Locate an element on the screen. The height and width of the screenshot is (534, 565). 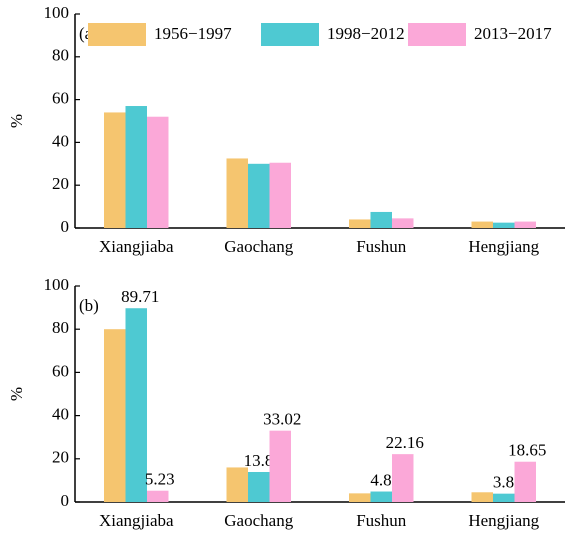
legend-label: 1956−1997 is located at coordinates (193, 33).